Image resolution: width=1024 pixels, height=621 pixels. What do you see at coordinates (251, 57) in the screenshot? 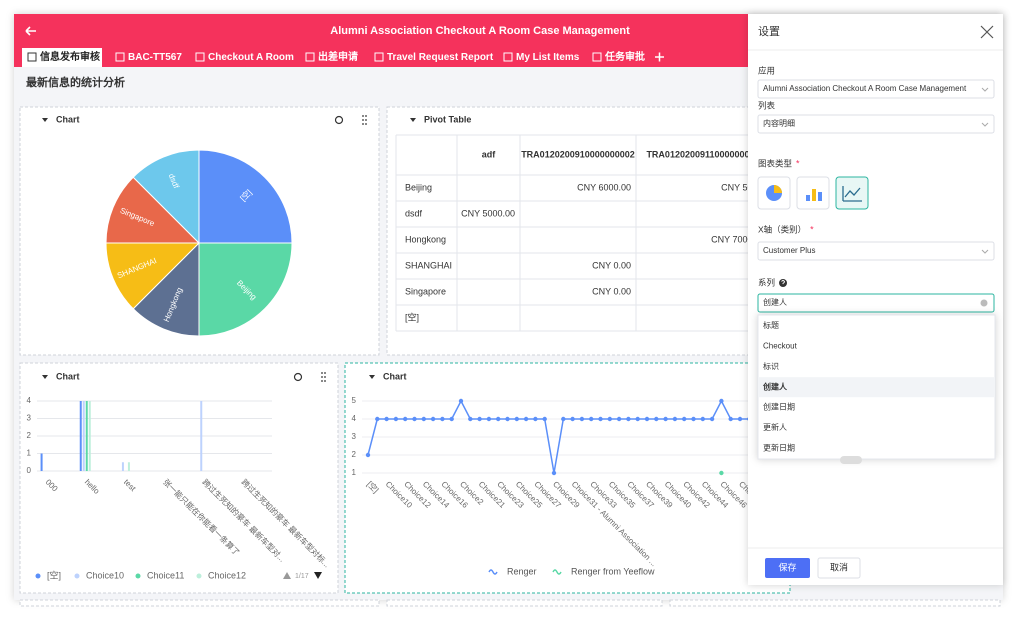
I see `tab-label: Checkout A Room` at bounding box center [251, 57].